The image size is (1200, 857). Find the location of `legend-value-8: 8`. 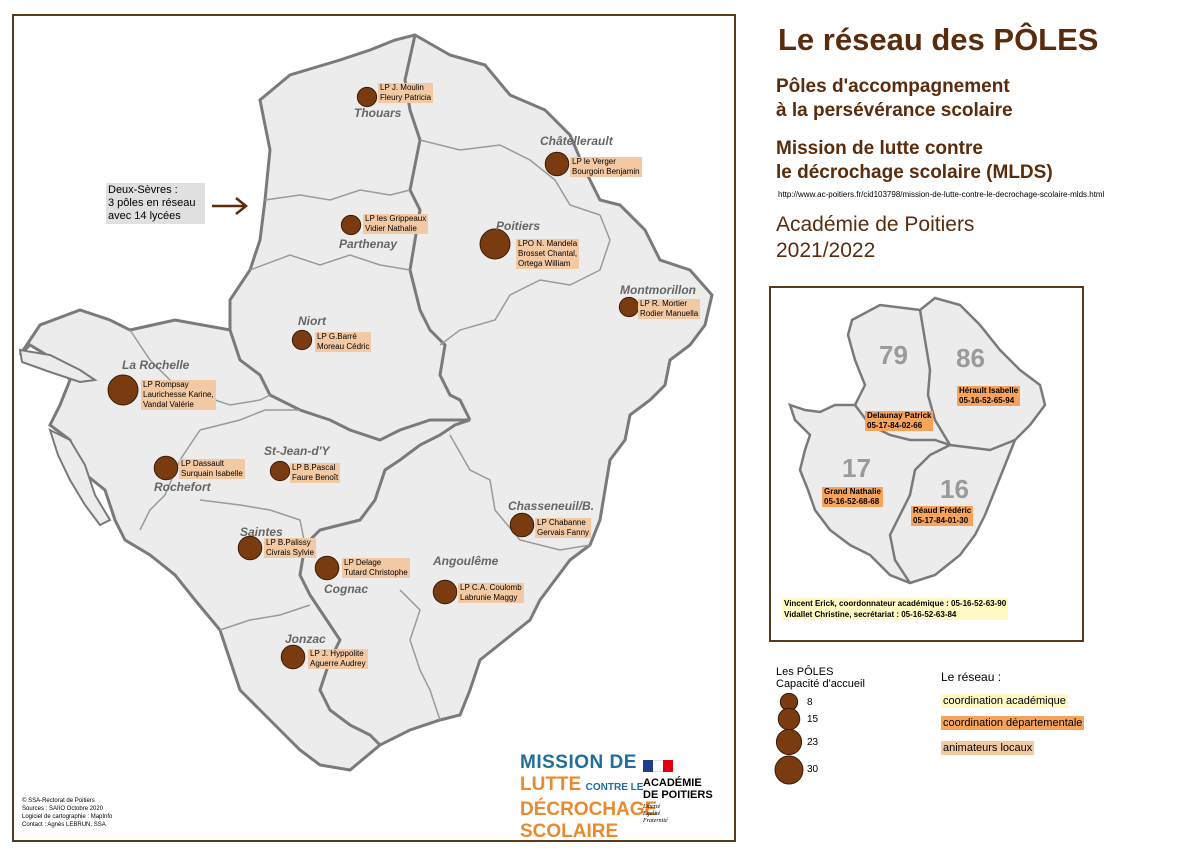

legend-value-8: 8 is located at coordinates (810, 702).